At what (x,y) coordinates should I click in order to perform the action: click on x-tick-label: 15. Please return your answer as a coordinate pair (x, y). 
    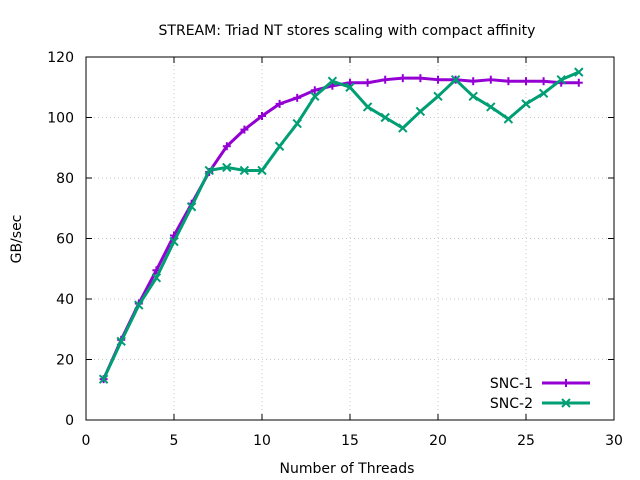
    Looking at the image, I should click on (350, 441).